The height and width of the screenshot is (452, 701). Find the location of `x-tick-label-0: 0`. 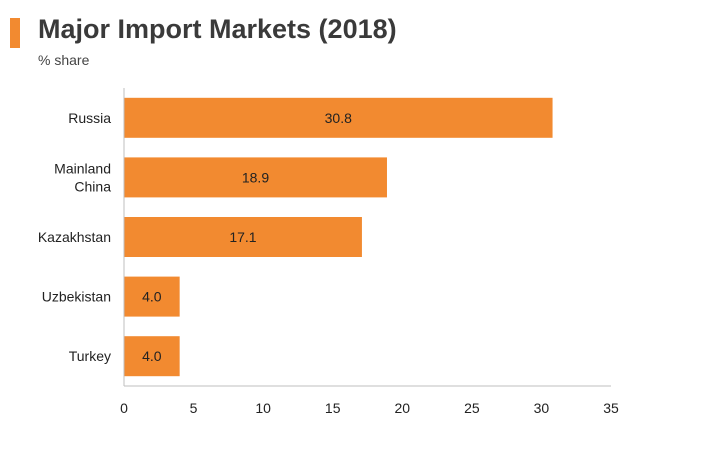

x-tick-label-0: 0 is located at coordinates (124, 408).